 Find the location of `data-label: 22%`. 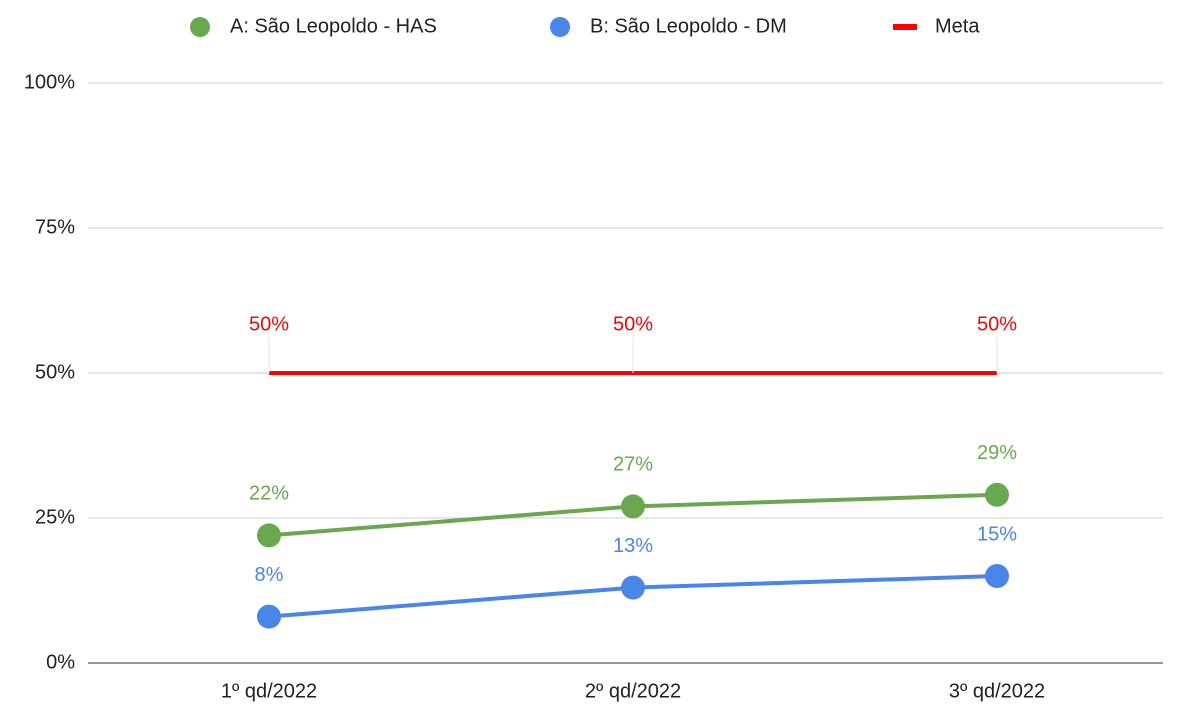

data-label: 22% is located at coordinates (269, 494).